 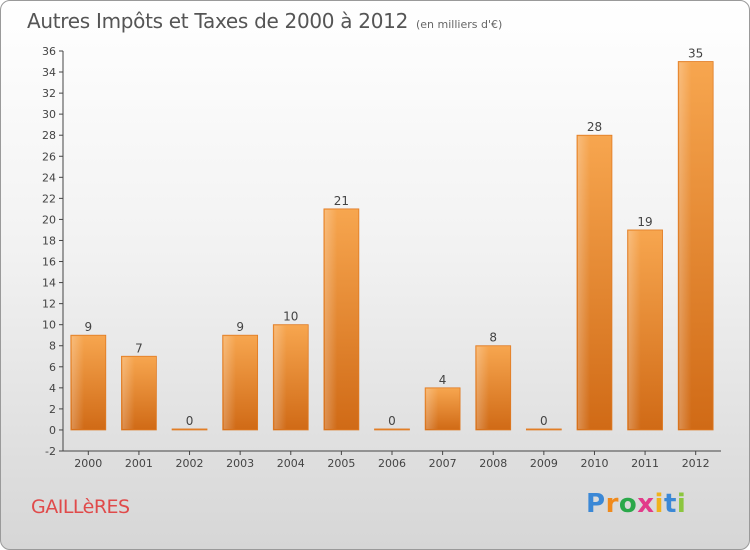 I want to click on y-tick-label: 2, so click(x=52, y=409).